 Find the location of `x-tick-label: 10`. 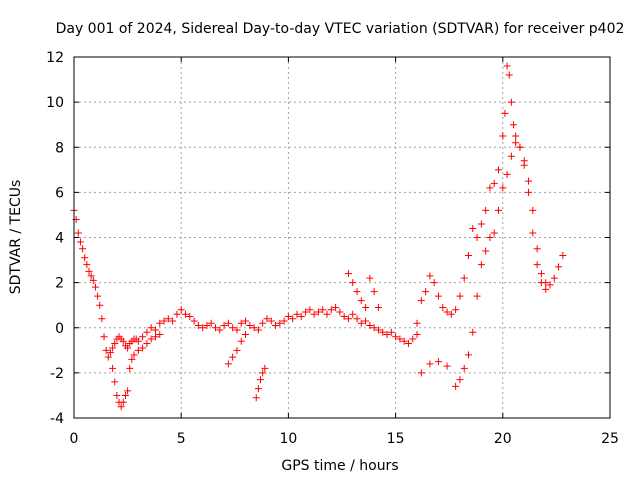

x-tick-label: 10 is located at coordinates (288, 439).